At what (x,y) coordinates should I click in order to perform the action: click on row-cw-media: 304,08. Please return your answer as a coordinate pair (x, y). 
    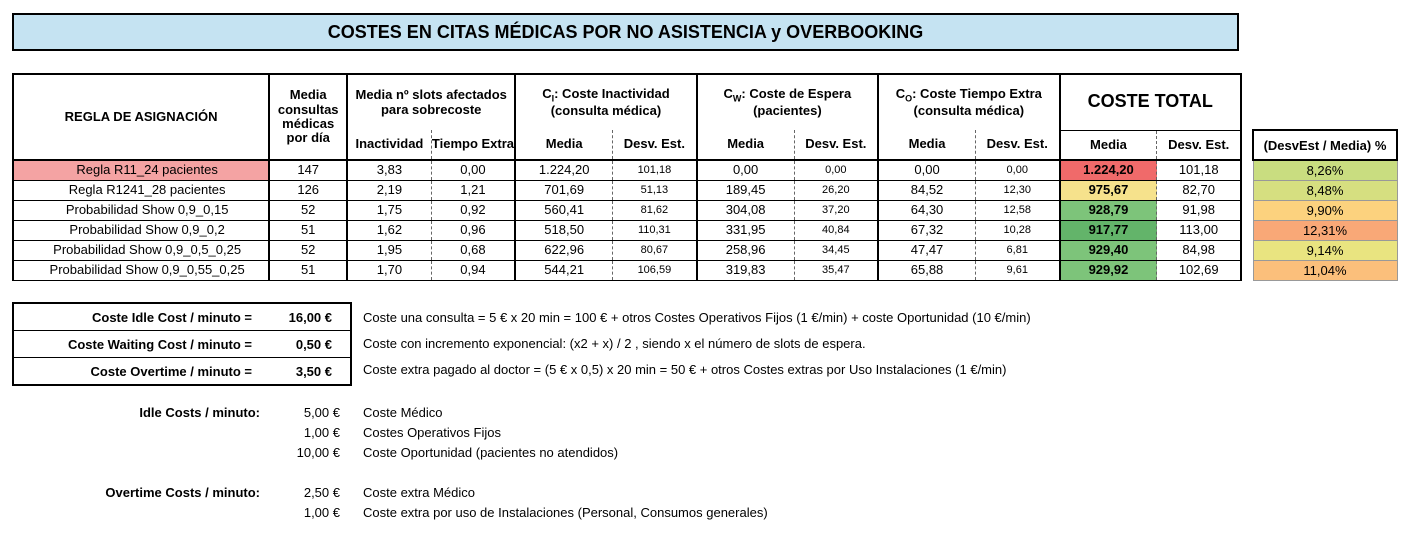
    Looking at the image, I should click on (745, 210).